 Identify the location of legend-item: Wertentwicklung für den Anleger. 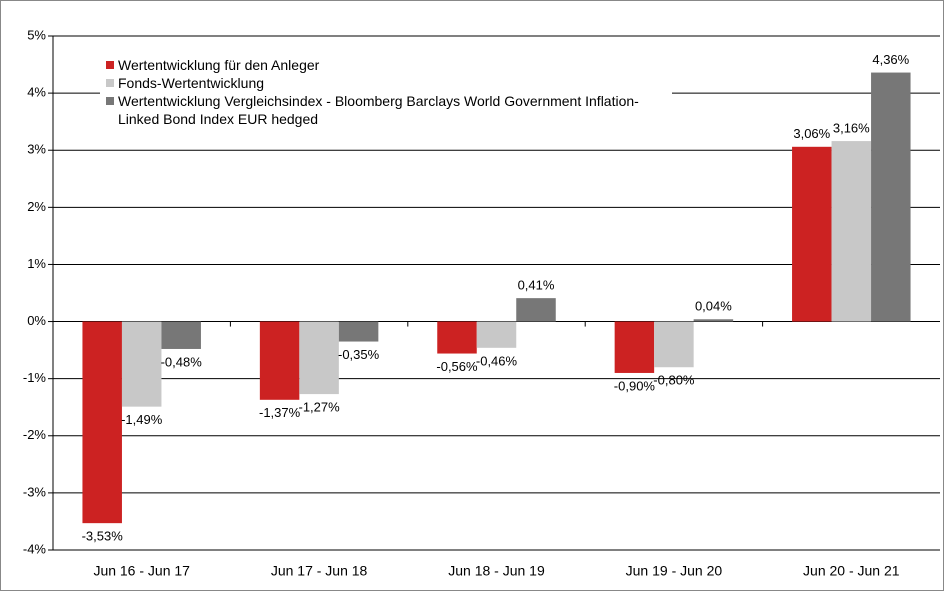
(386, 65).